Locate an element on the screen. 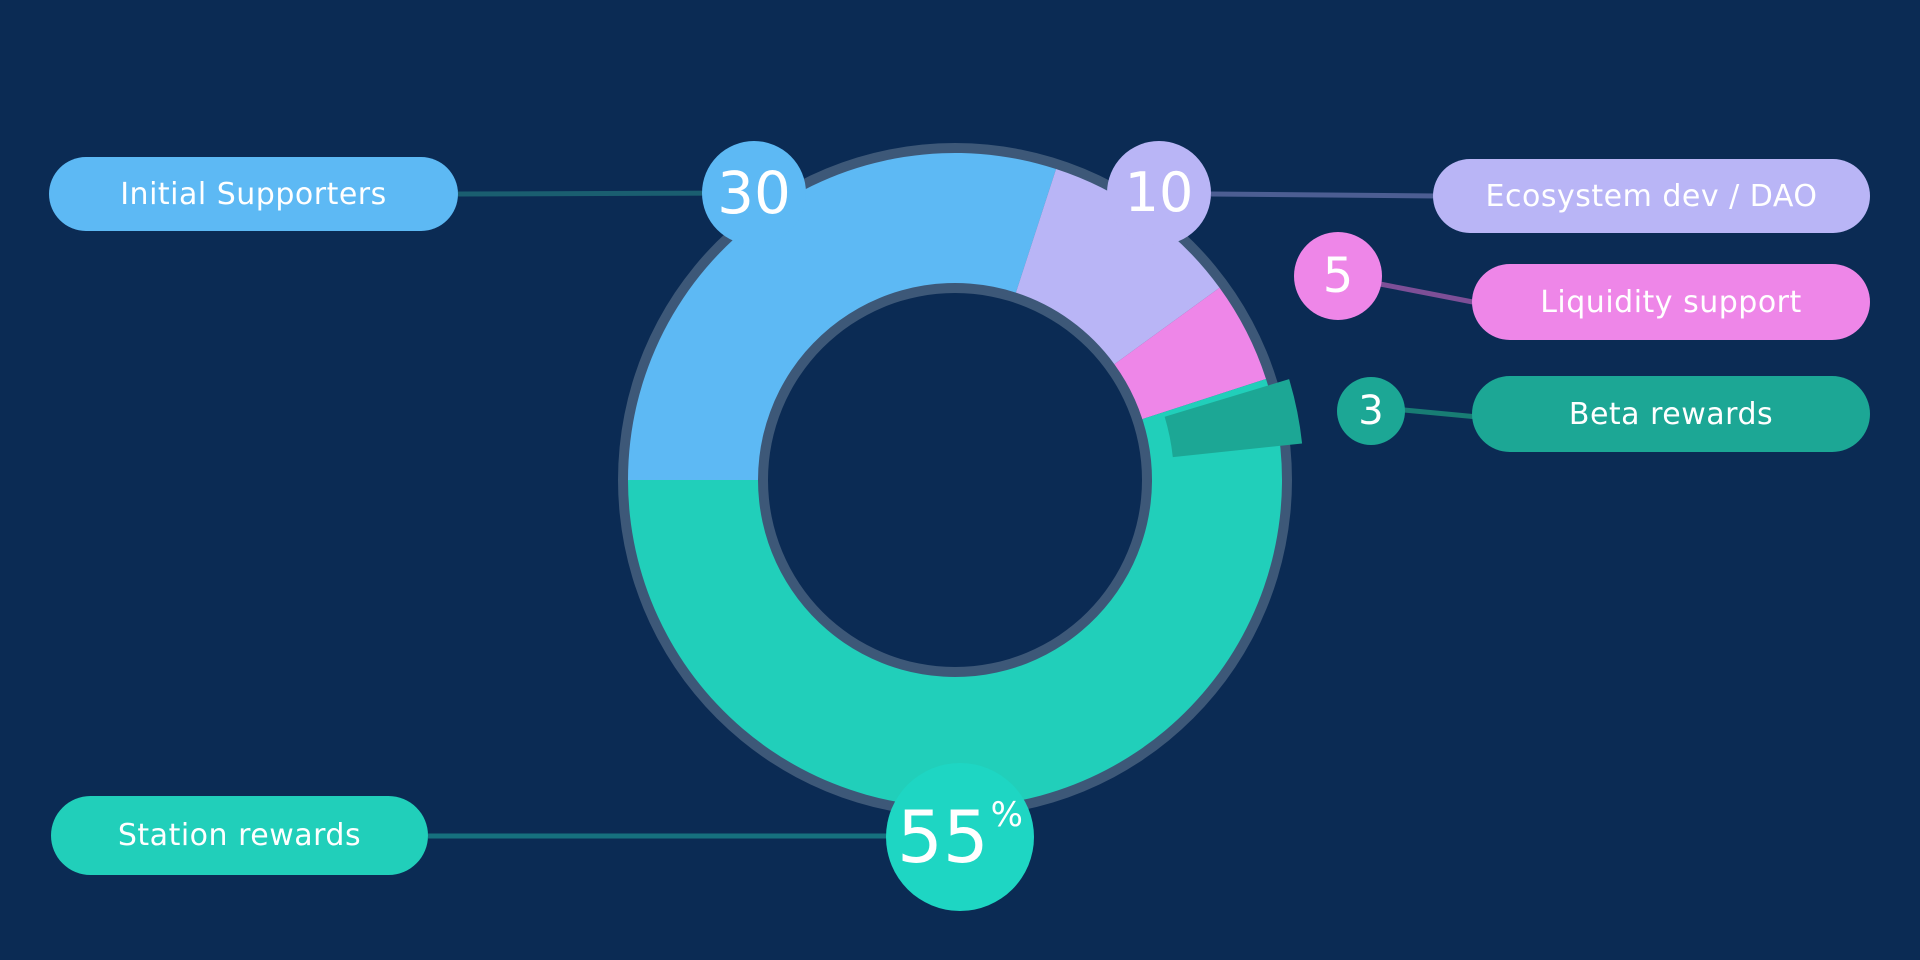  value-badge-beta-rewards: 3 is located at coordinates (1371, 411).